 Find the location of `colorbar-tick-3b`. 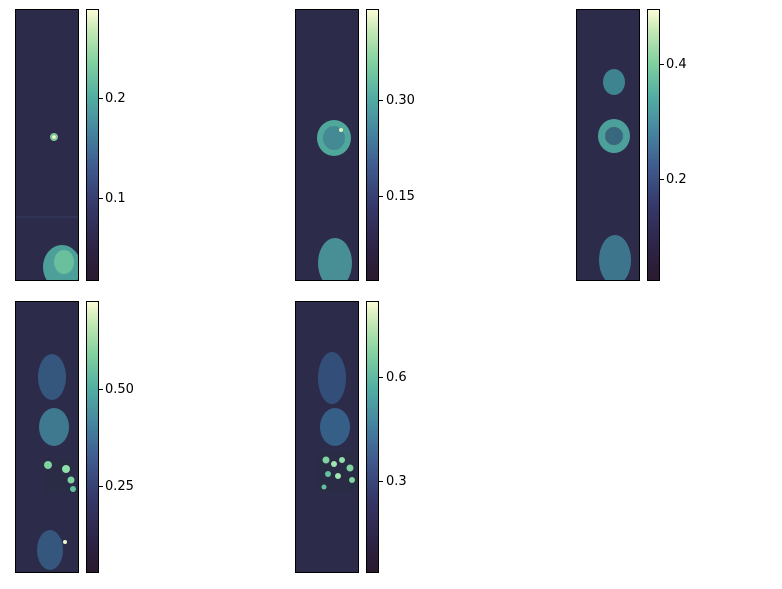

colorbar-tick-3b is located at coordinates (661, 180).